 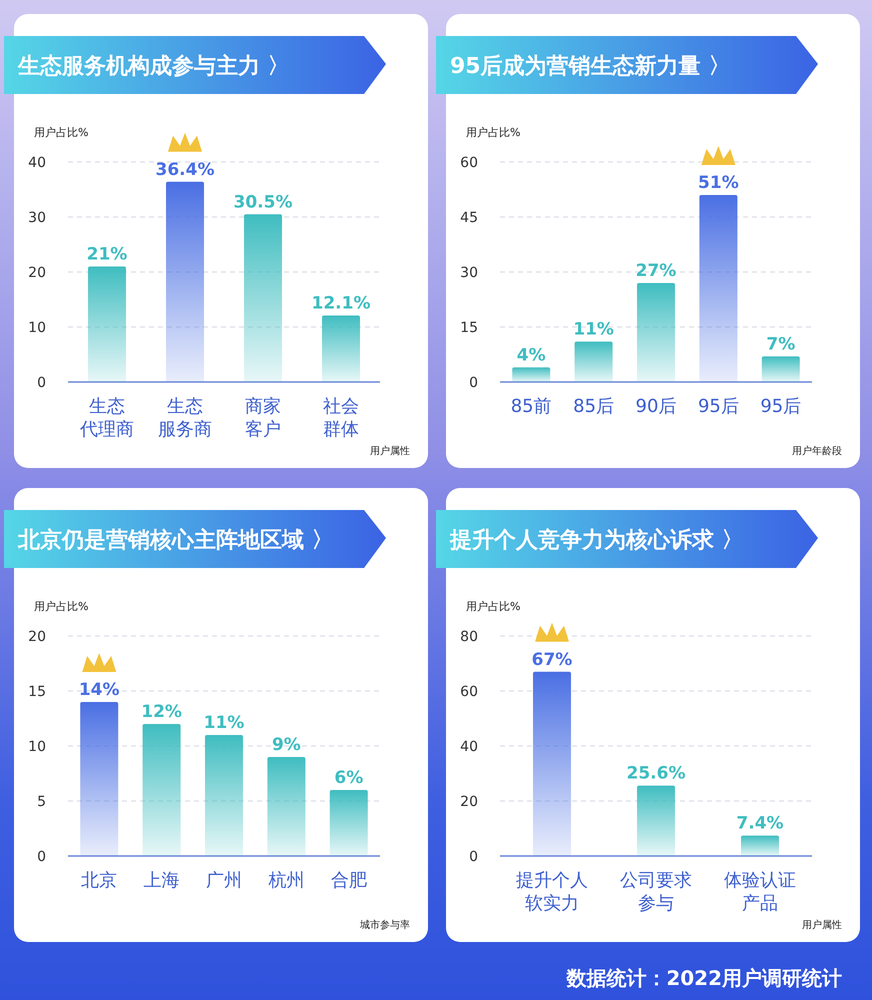 I want to click on chart-title: 95后成为营销生态新力量 〉, so click(x=590, y=66).